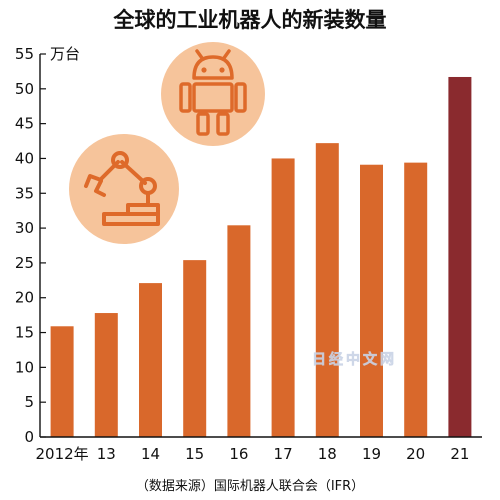  What do you see at coordinates (65, 54) in the screenshot?
I see `y-unit-label: 万台` at bounding box center [65, 54].